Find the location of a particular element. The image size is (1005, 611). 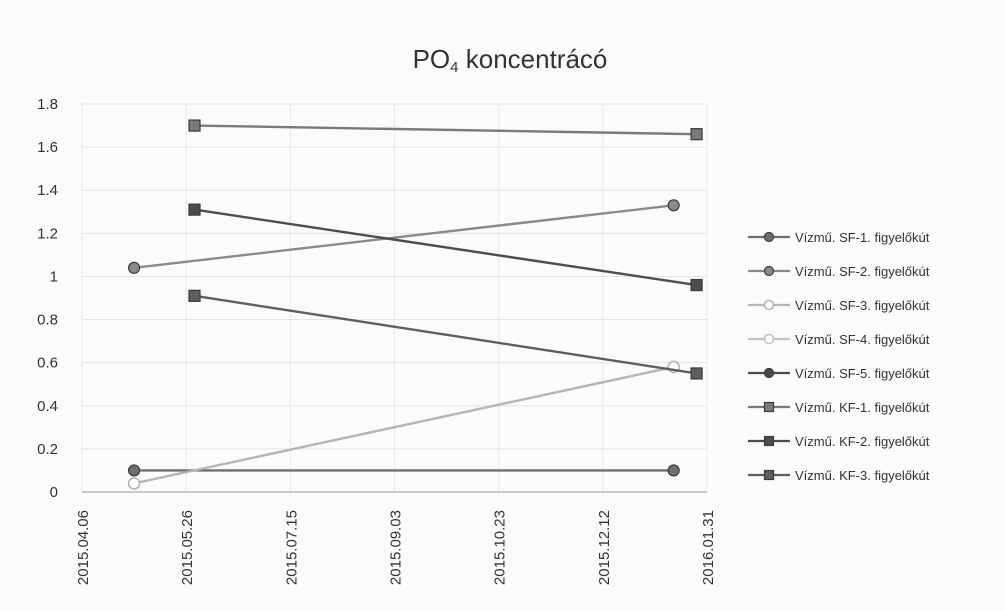

y-tick-label: 1.2 is located at coordinates (47, 233).